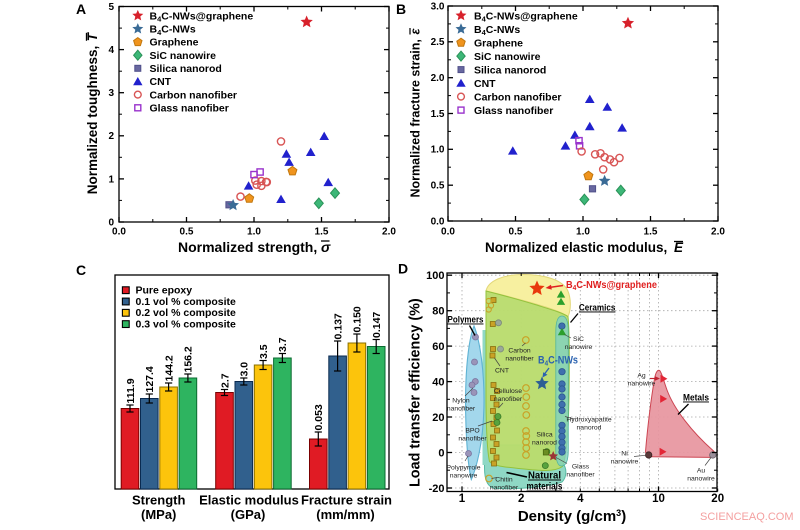 The image size is (800, 530). I want to click on svg-text: 80, so click(438, 312).